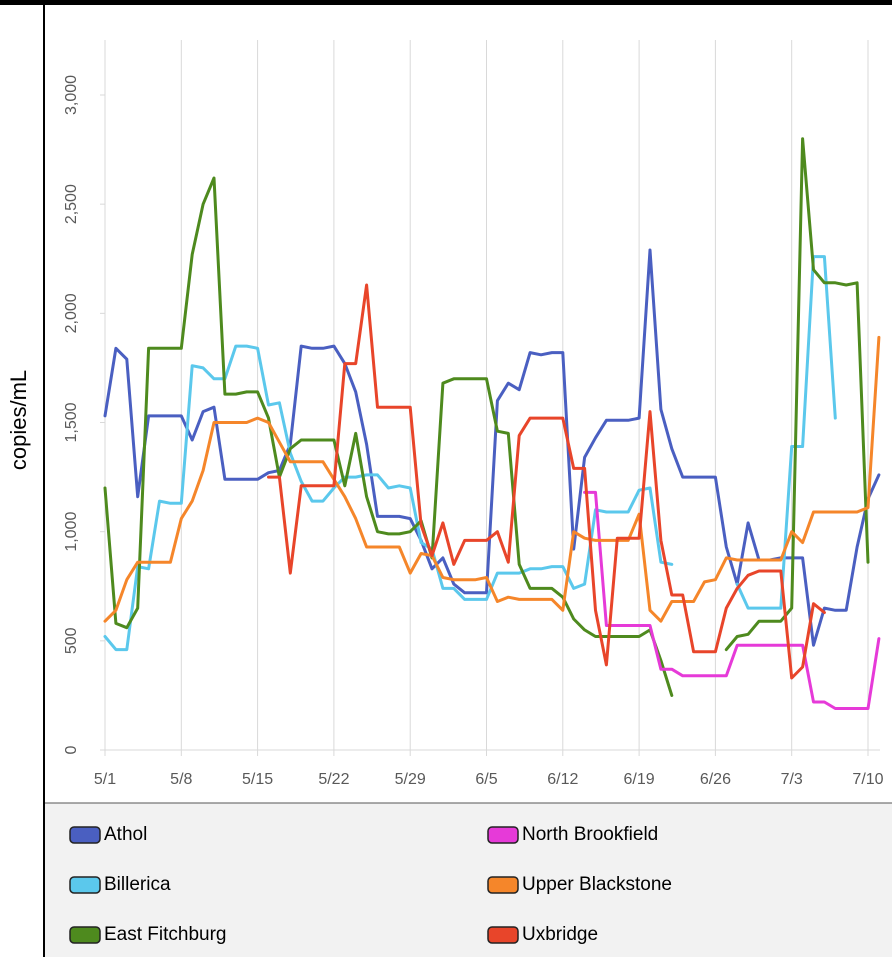 Image resolution: width=892 pixels, height=957 pixels. What do you see at coordinates (71, 422) in the screenshot?
I see `y-tick-label: 1,500` at bounding box center [71, 422].